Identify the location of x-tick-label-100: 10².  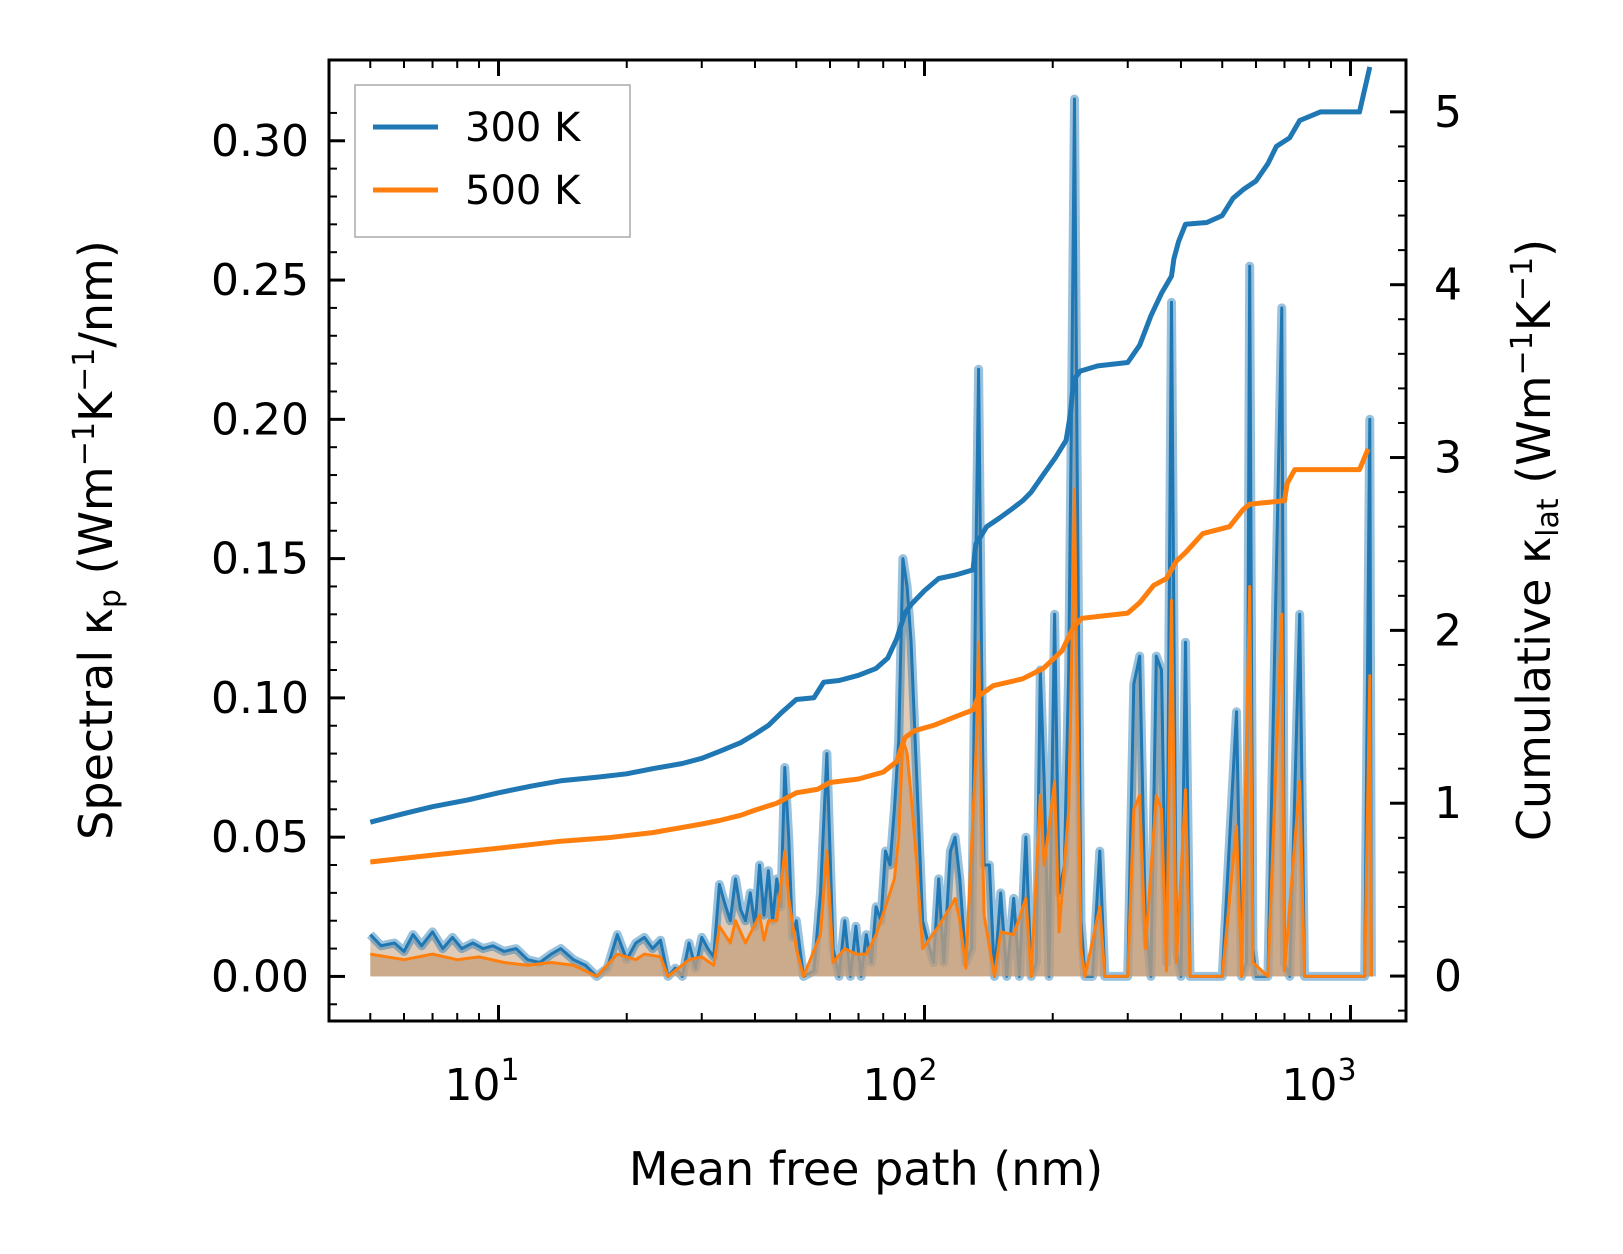
(899, 1082).